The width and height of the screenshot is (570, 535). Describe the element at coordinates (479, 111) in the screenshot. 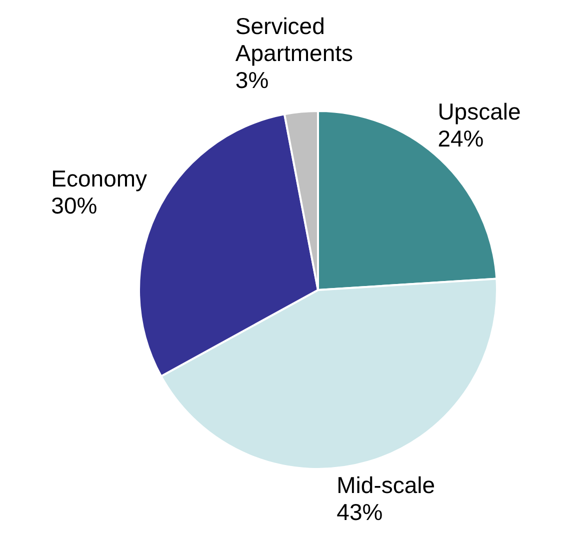

I see `slice-label: Upscale` at that location.